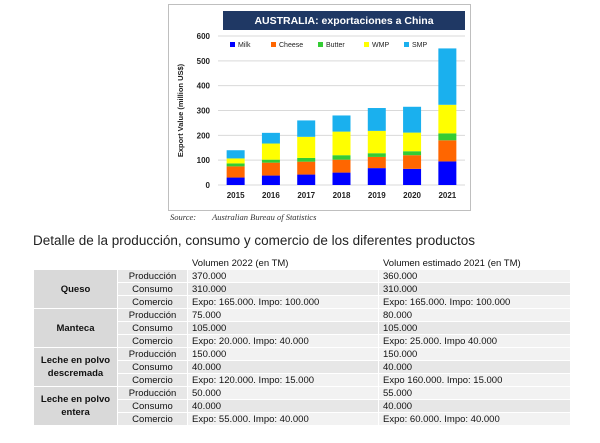 The width and height of the screenshot is (600, 443). Describe the element at coordinates (204, 135) in the screenshot. I see `y-tick-label: 200` at that location.